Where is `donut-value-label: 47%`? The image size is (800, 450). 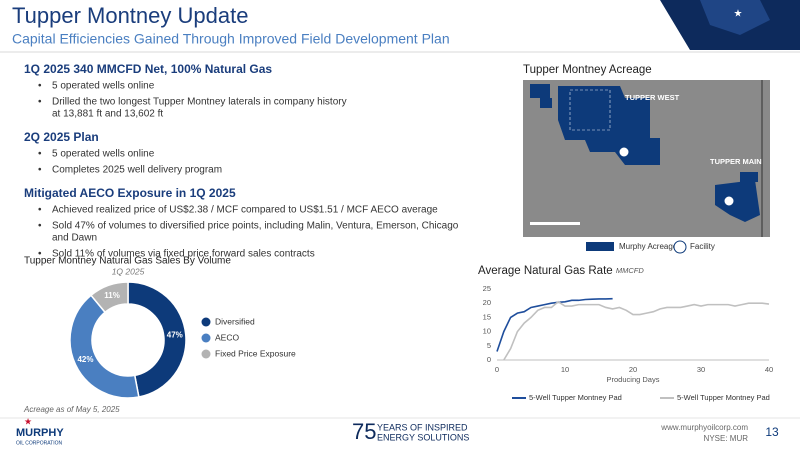 donut-value-label: 47% is located at coordinates (175, 335).